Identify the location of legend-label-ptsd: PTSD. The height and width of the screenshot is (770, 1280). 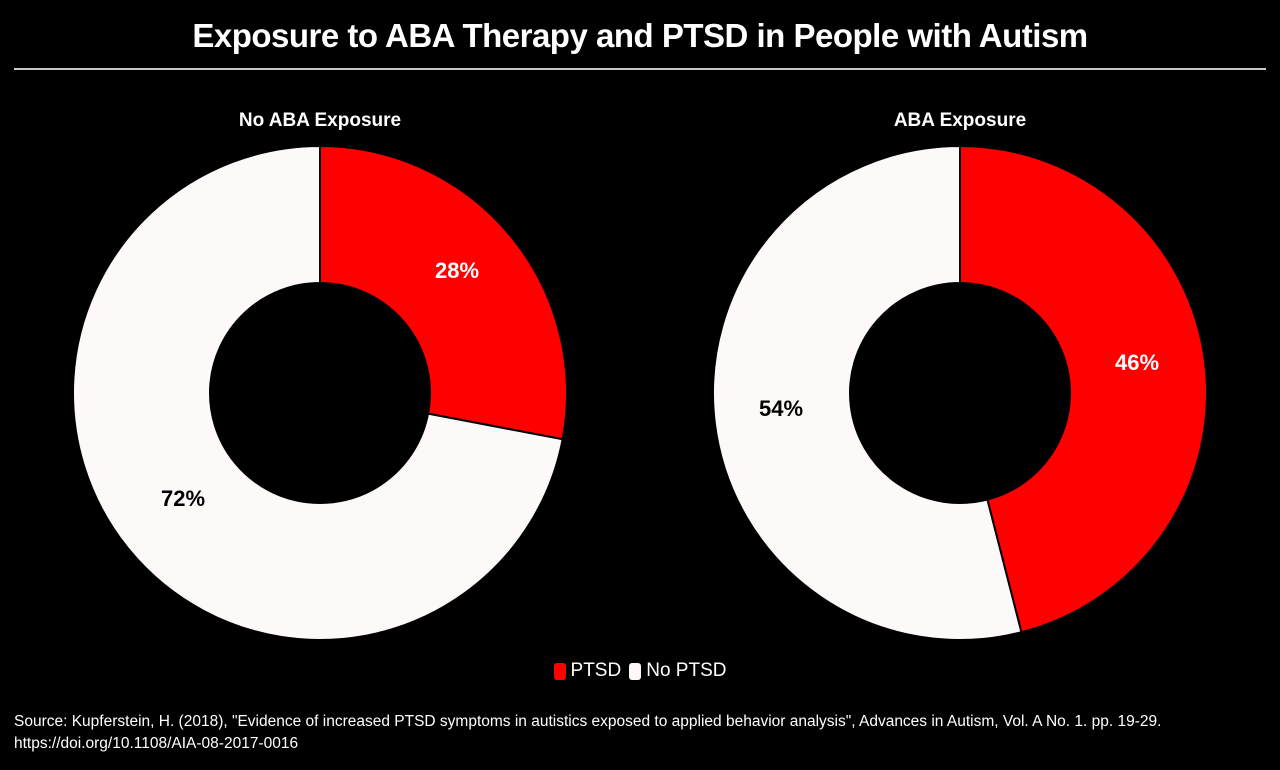
(596, 670).